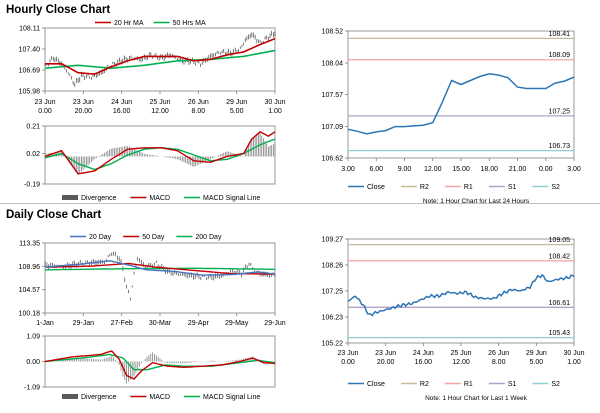 This screenshot has height=413, width=600. What do you see at coordinates (560, 55) in the screenshot?
I see `level-label-r1: 108.09` at bounding box center [560, 55].